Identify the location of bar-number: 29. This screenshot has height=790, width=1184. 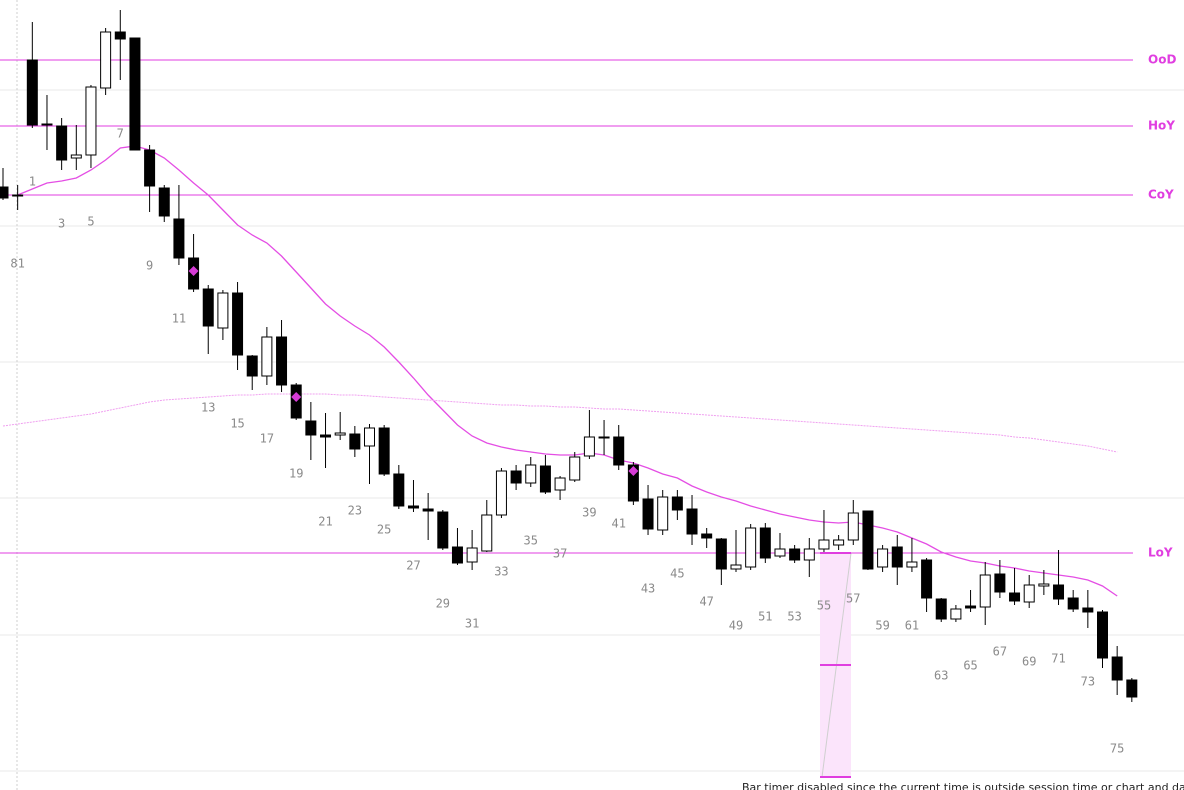
(443, 604).